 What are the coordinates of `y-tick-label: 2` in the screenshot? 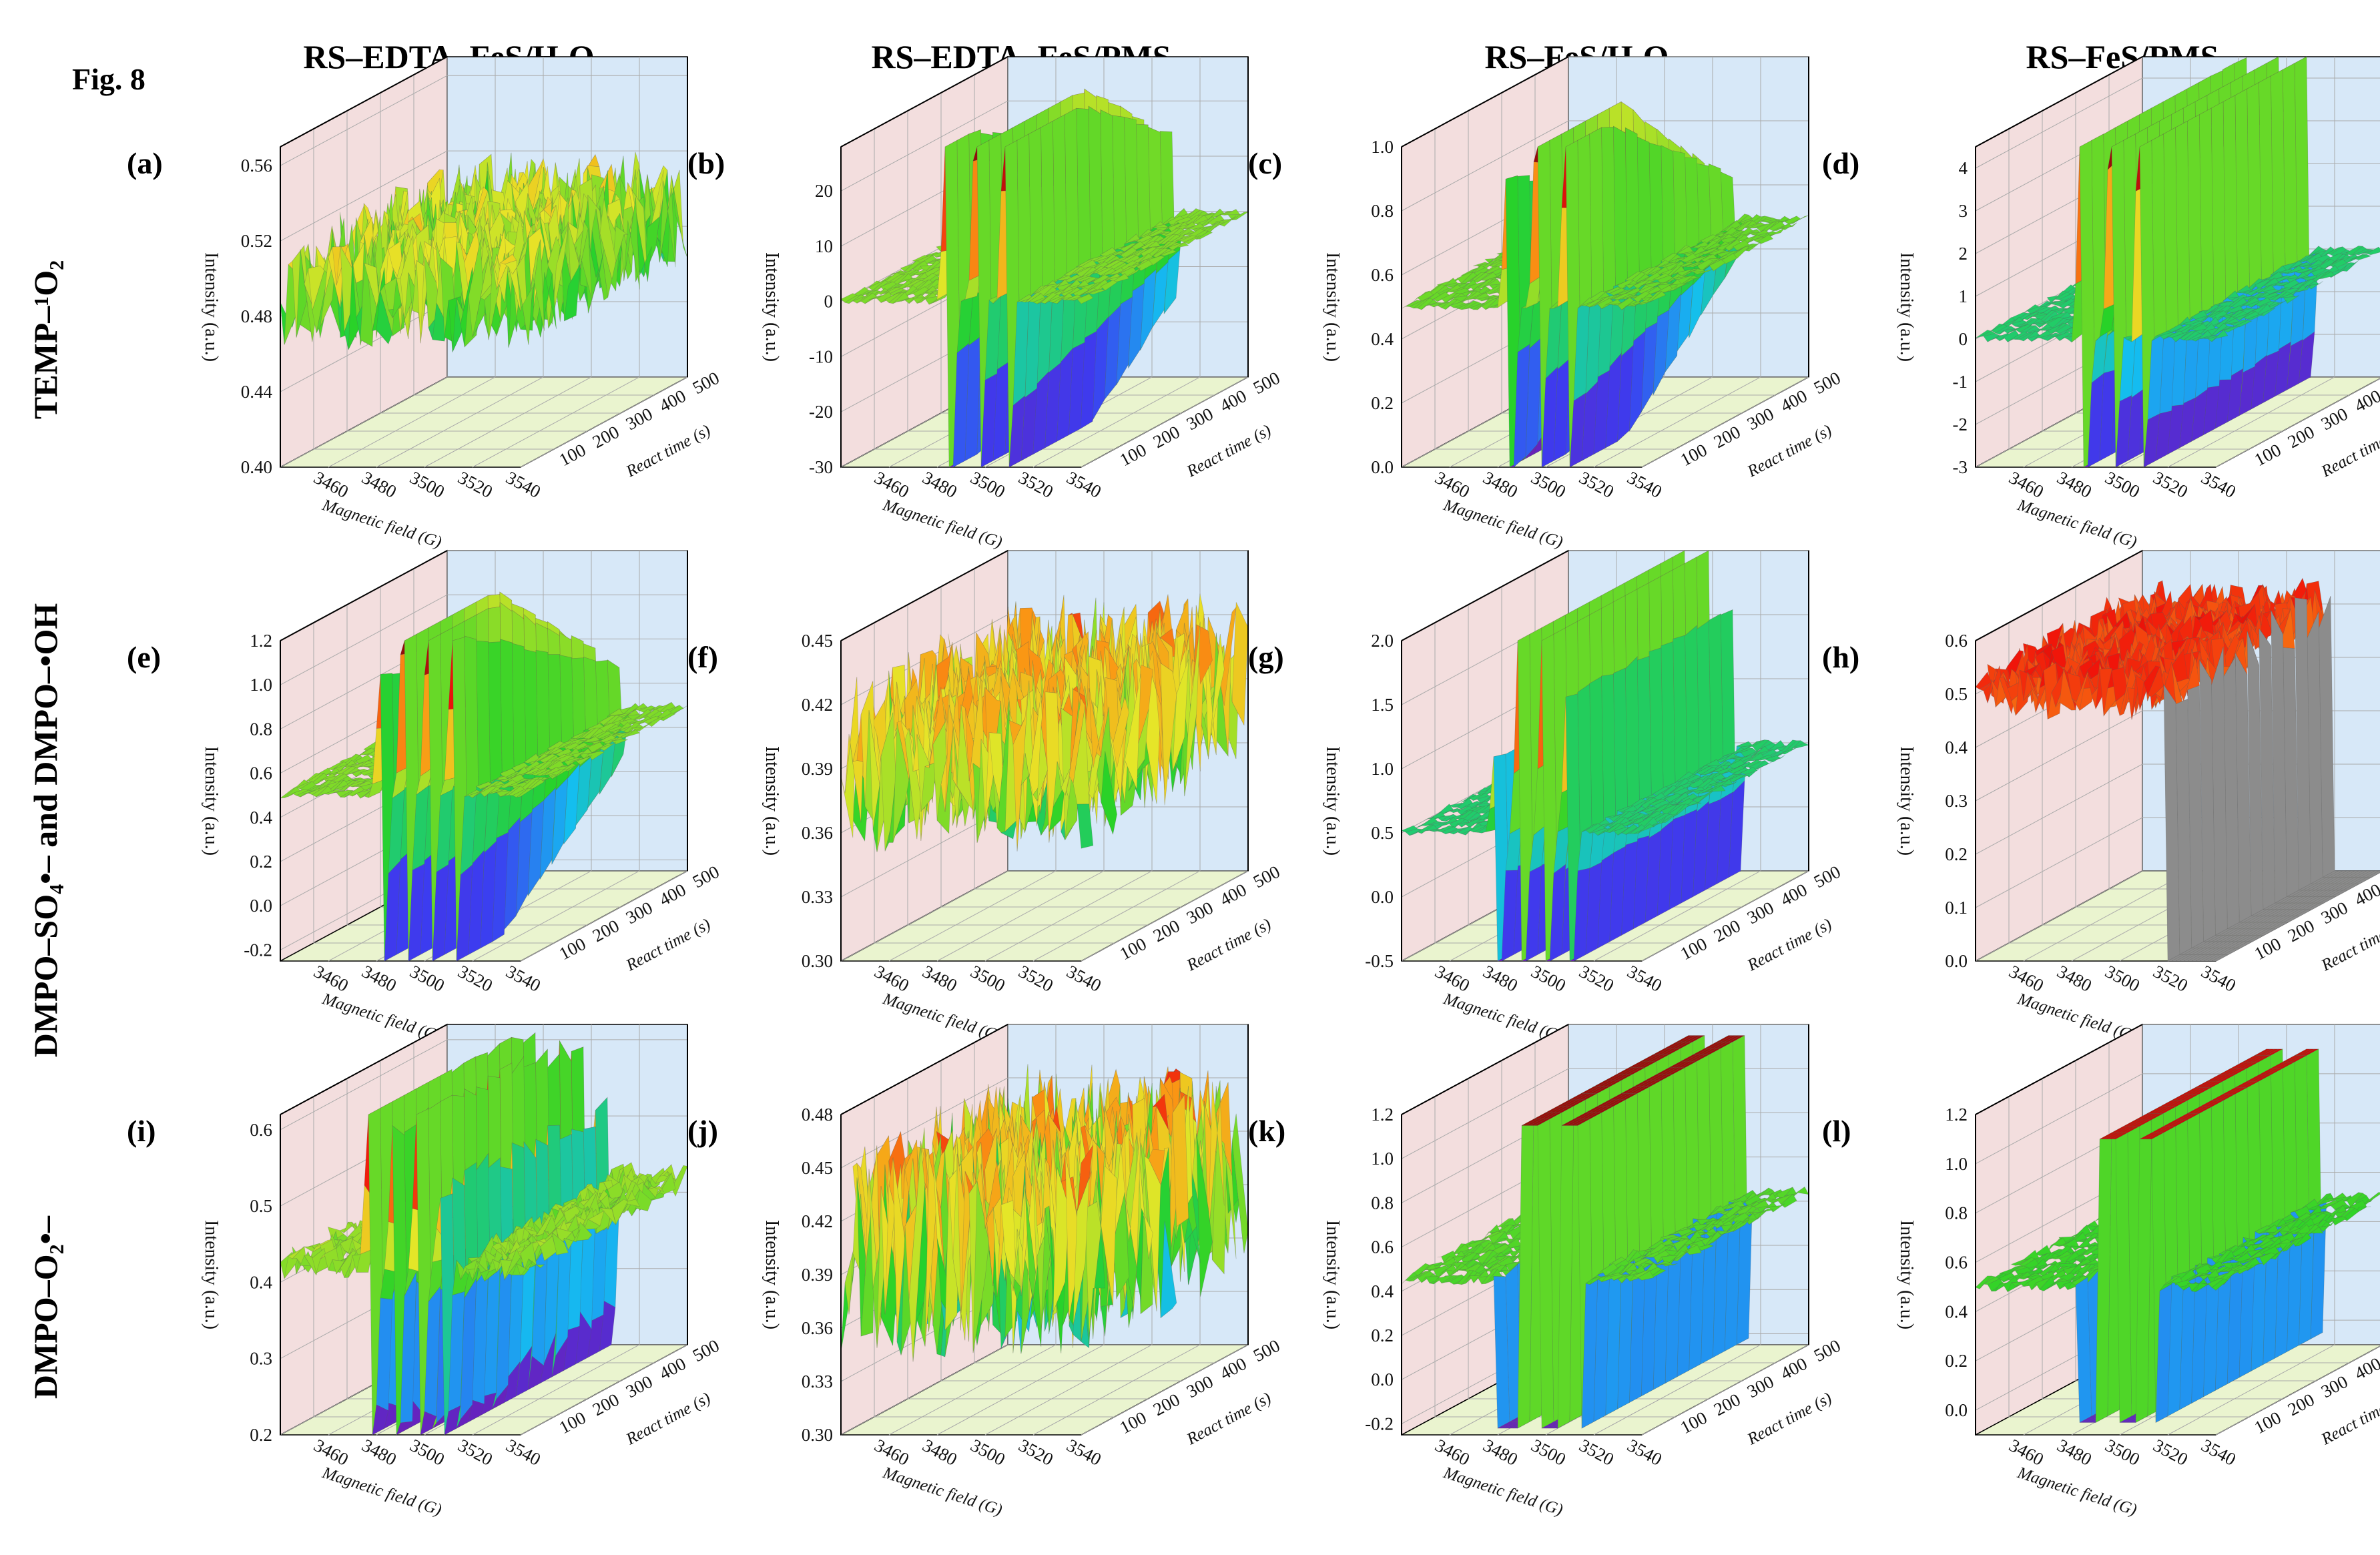 It's located at (1963, 254).